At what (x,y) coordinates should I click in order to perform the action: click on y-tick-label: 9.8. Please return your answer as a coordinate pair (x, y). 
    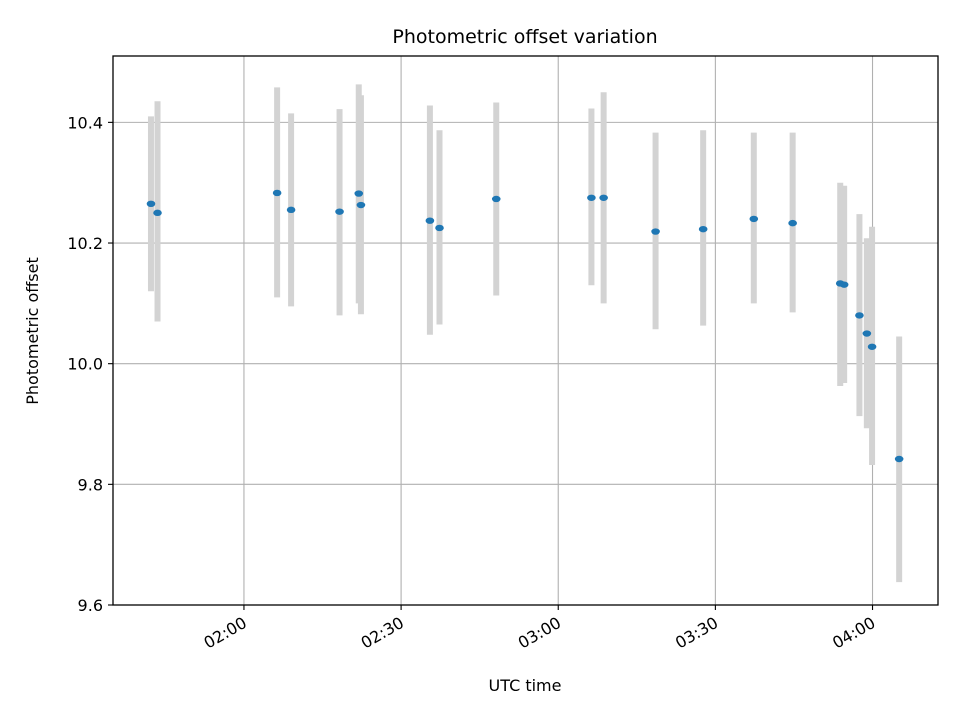
    Looking at the image, I should click on (90, 484).